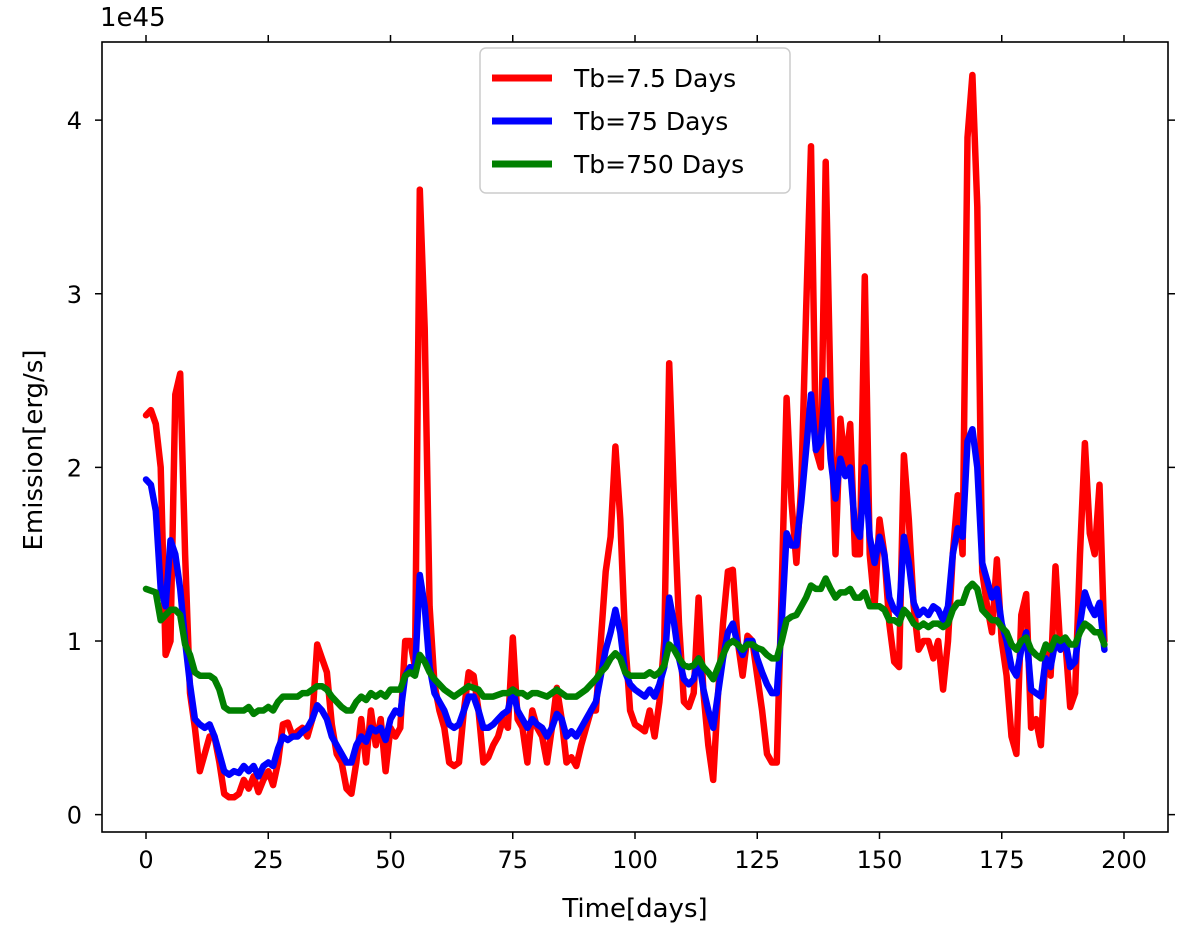 This screenshot has width=1200, height=929. Describe the element at coordinates (650, 121) in the screenshot. I see `legend-label-blue: Tb=75 Days` at that location.